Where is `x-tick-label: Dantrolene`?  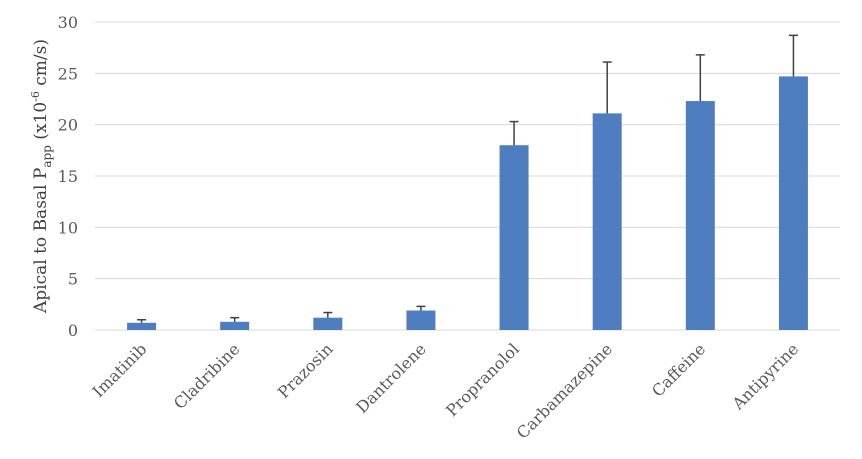
x-tick-label: Dantrolene is located at coordinates (391, 378).